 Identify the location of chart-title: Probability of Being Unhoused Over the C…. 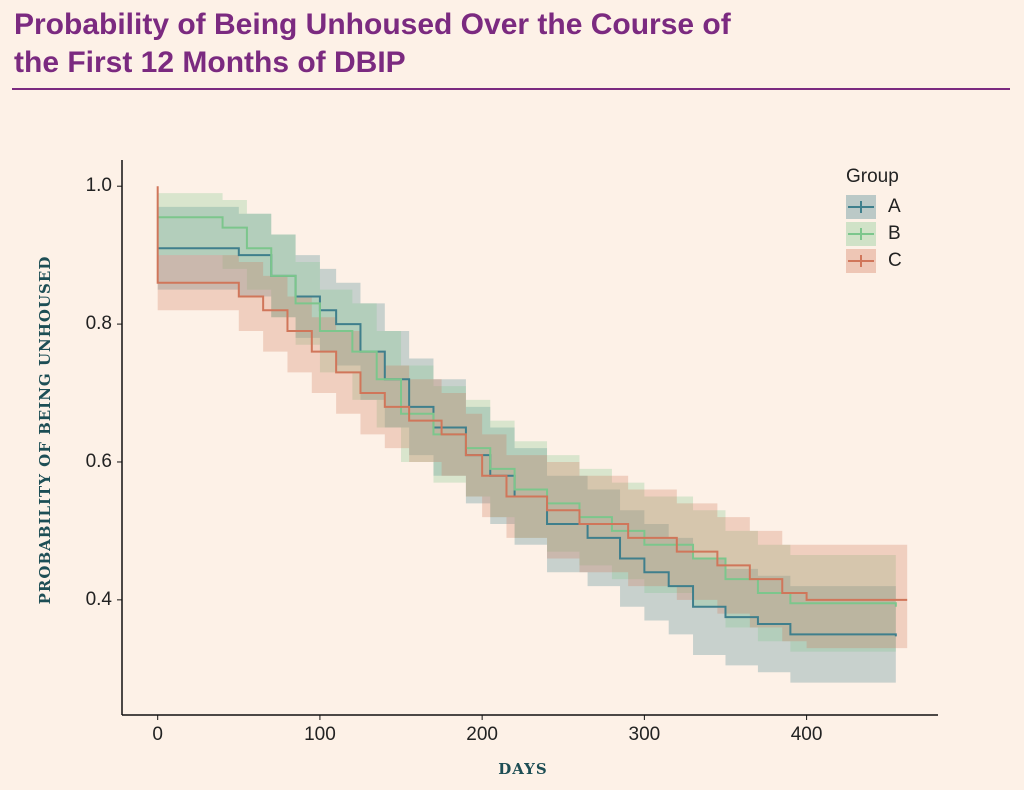
(372, 43).